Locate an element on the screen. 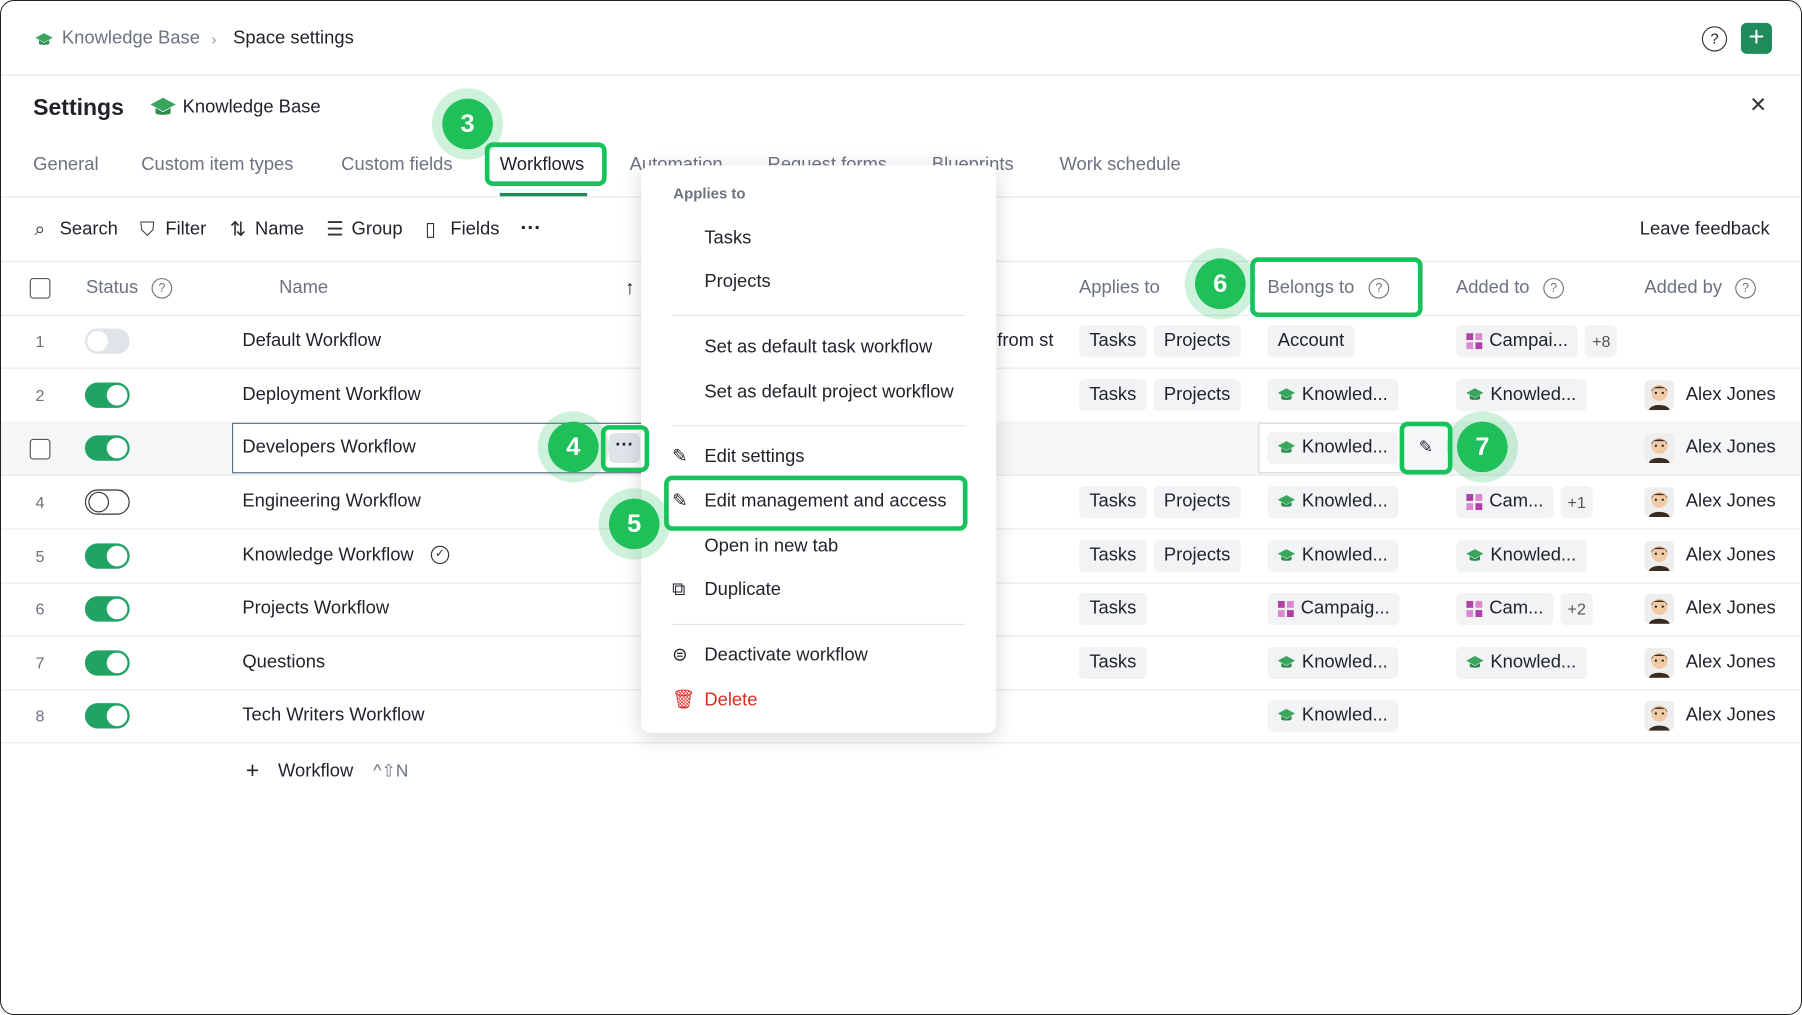 The width and height of the screenshot is (1802, 1015). add-button: + is located at coordinates (1756, 38).